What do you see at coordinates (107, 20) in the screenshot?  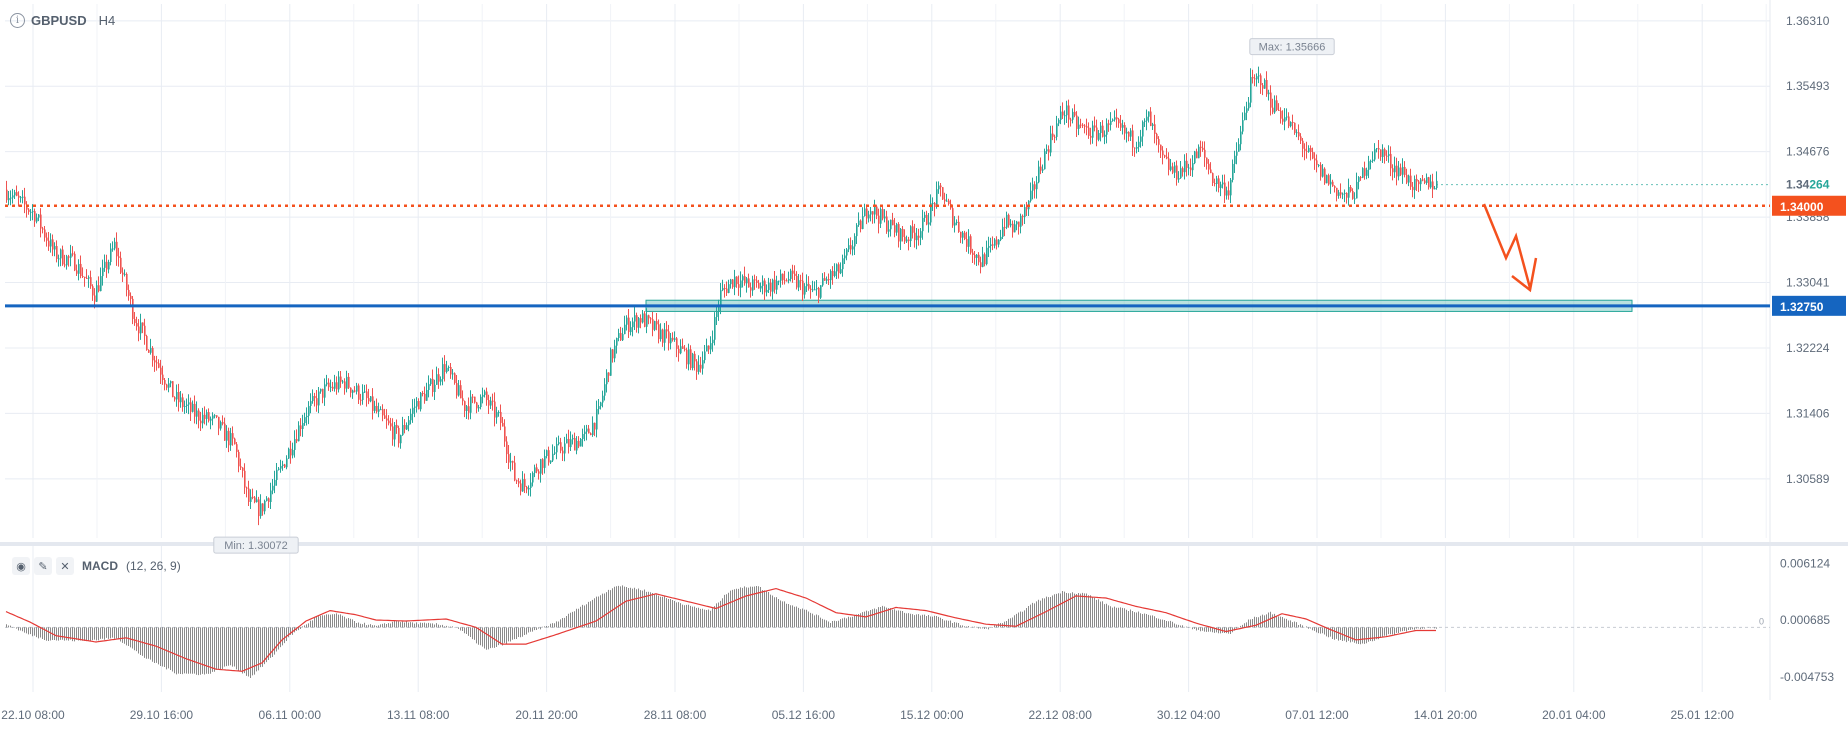 I see `timeframe-label: H4` at bounding box center [107, 20].